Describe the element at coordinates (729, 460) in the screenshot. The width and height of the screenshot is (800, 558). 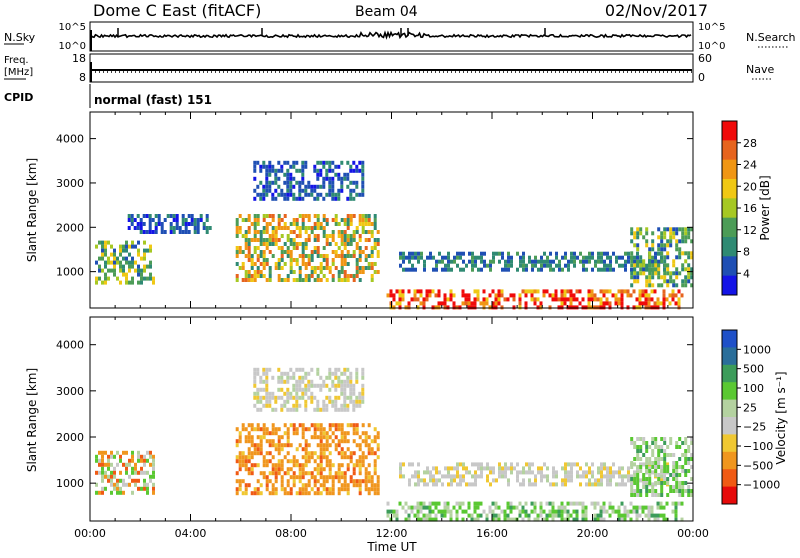
I see `vel-cbar-swatch` at that location.